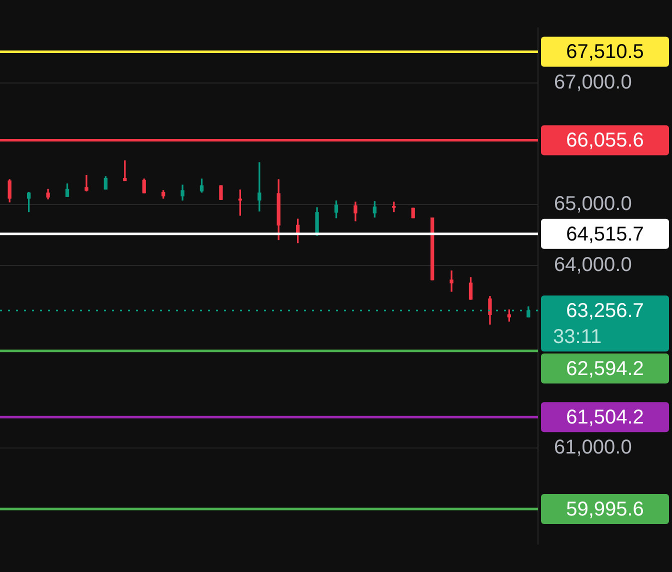  I want to click on ref-line-label: 61,504.2, so click(605, 417).